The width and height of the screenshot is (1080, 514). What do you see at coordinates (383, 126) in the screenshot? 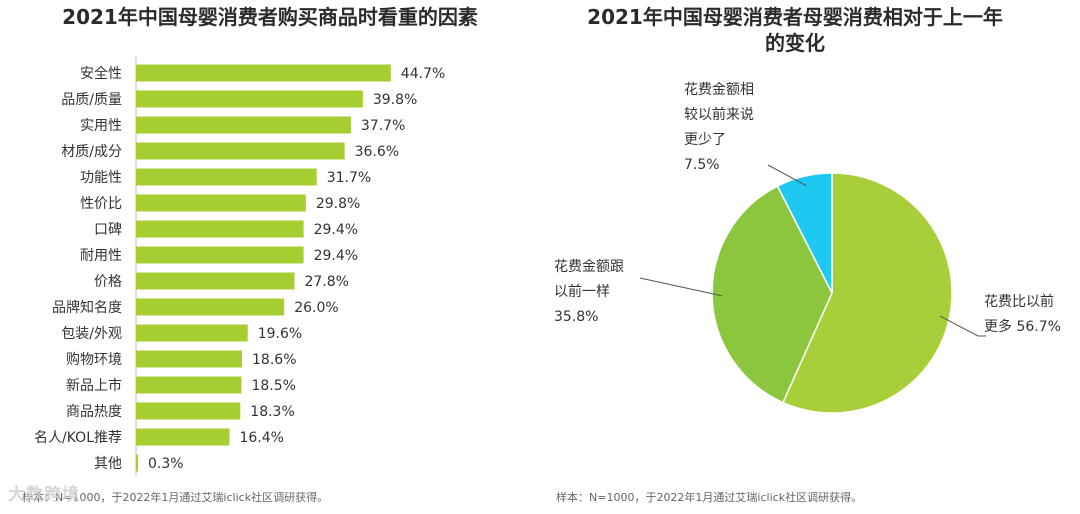
I see `value-label: 37.7%` at bounding box center [383, 126].